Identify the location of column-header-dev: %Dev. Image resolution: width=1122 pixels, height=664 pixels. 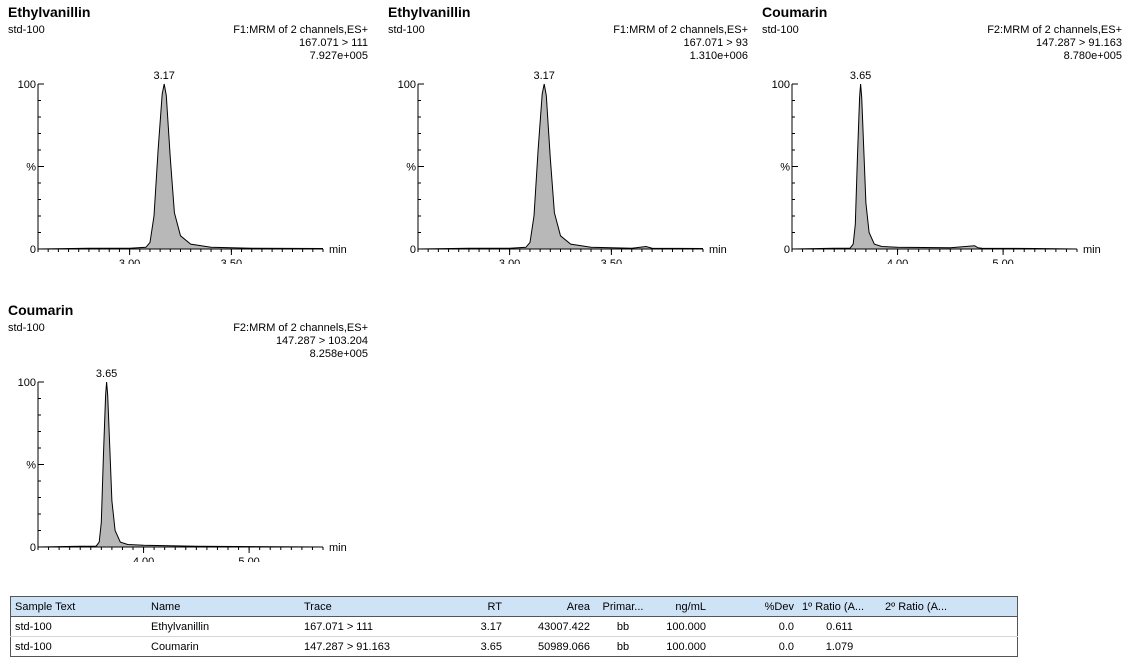
(754, 606).